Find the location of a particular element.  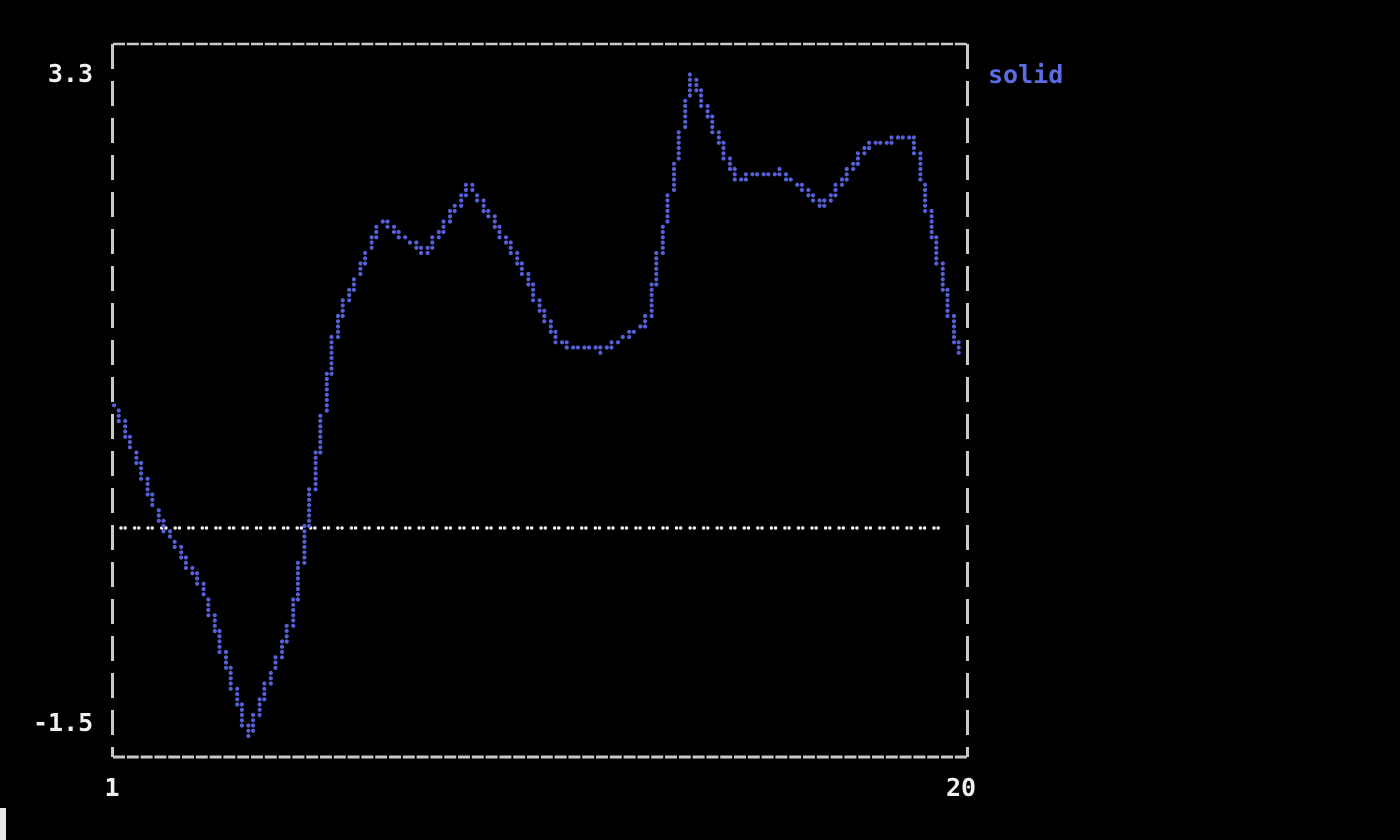

x-axis-min-label: 1 is located at coordinates (112, 787).